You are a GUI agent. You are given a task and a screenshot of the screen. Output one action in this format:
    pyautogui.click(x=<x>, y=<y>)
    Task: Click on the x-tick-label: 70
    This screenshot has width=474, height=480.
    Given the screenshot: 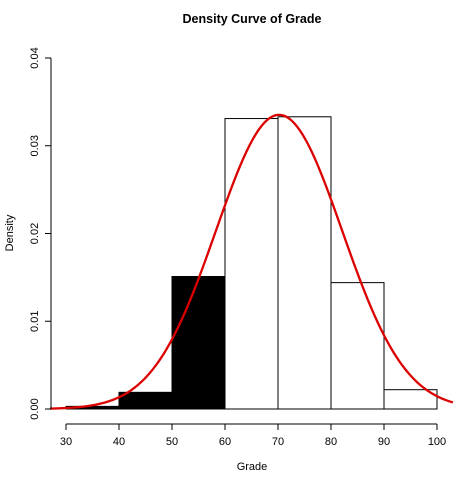 What is the action you would take?
    pyautogui.click(x=278, y=442)
    